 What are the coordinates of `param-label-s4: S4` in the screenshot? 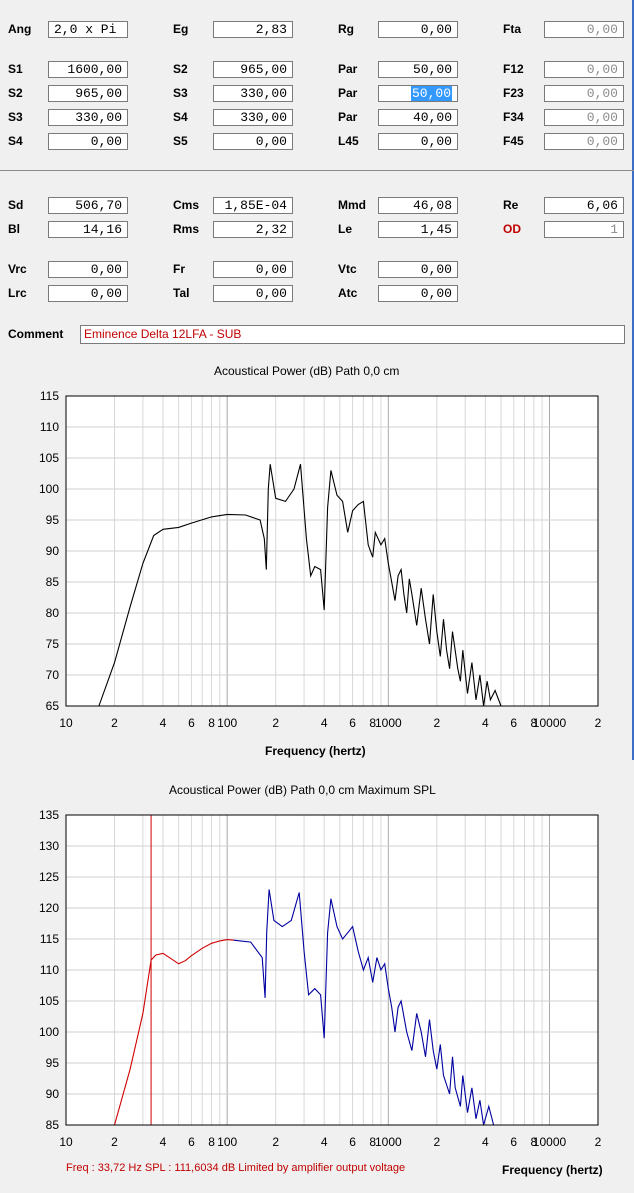 It's located at (15, 141).